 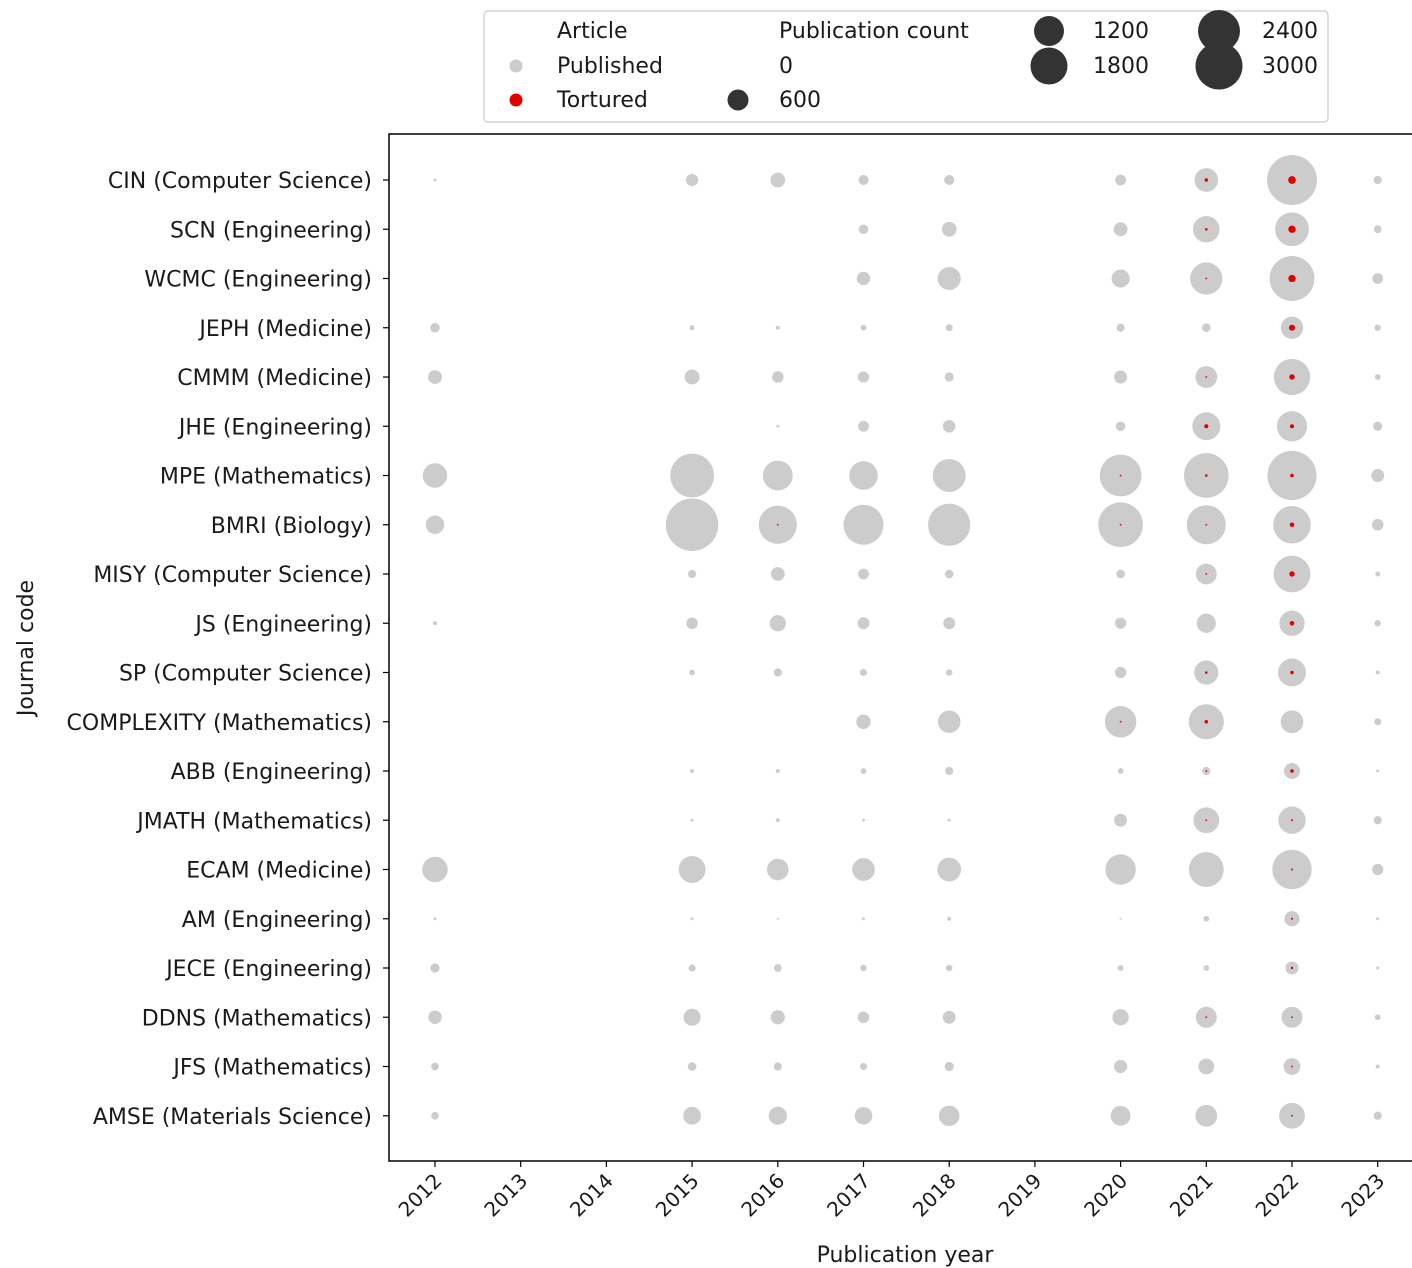 What do you see at coordinates (271, 772) in the screenshot?
I see `y-tick-label: ABB (Engineering)` at bounding box center [271, 772].